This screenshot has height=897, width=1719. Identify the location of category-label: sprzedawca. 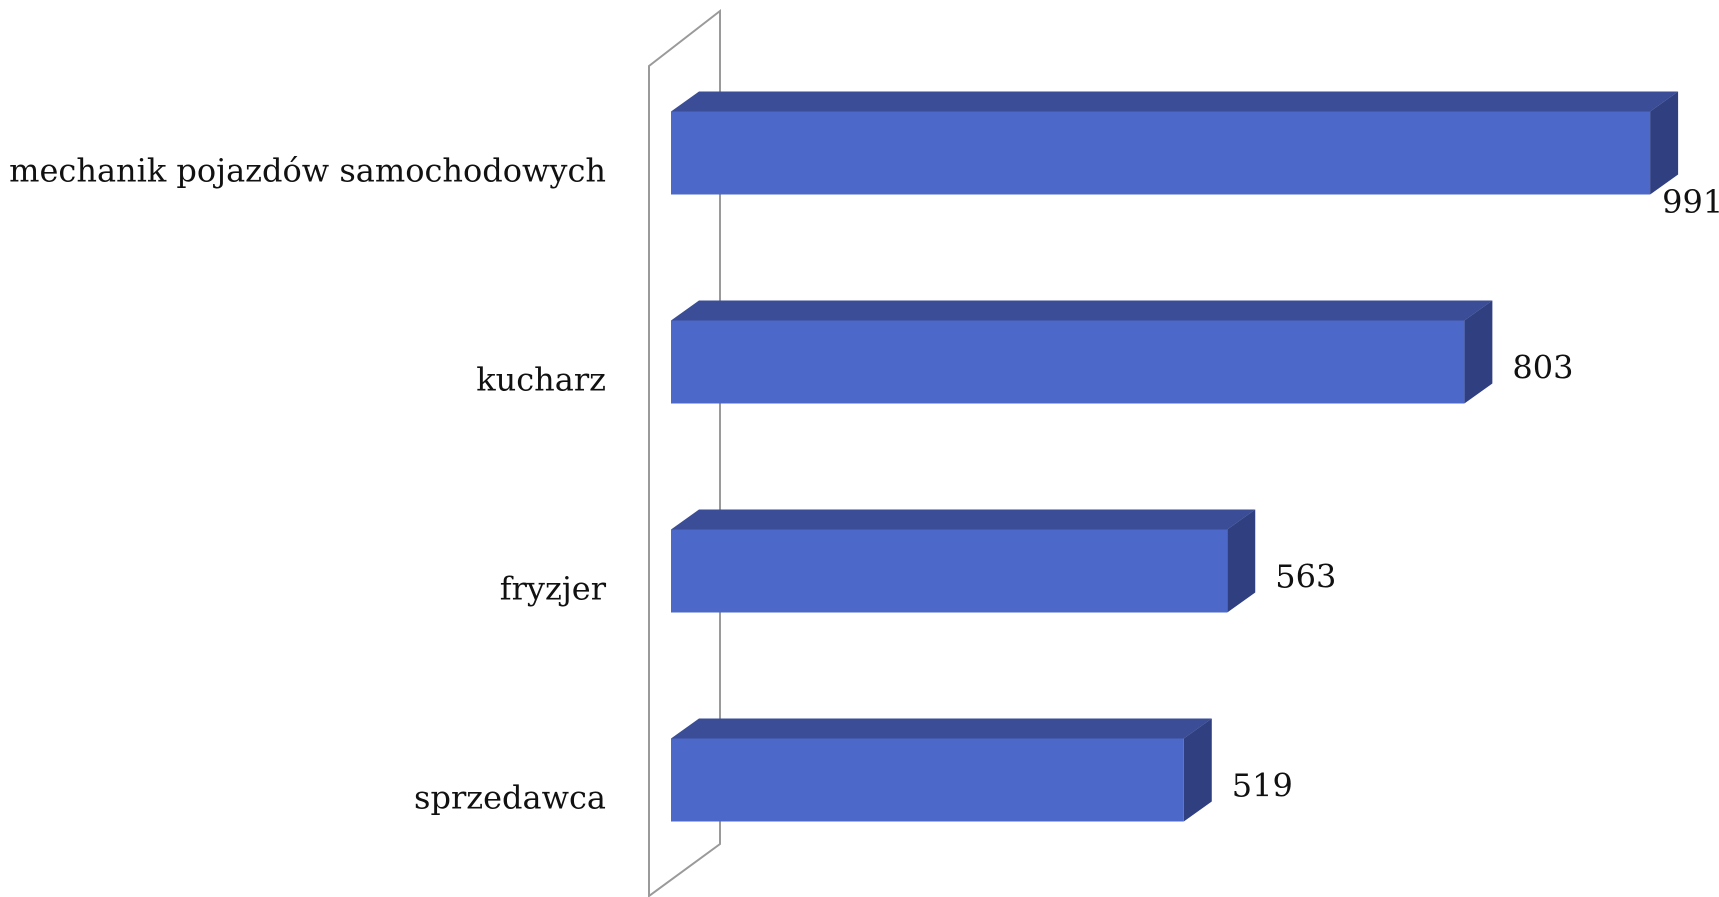
(510, 798).